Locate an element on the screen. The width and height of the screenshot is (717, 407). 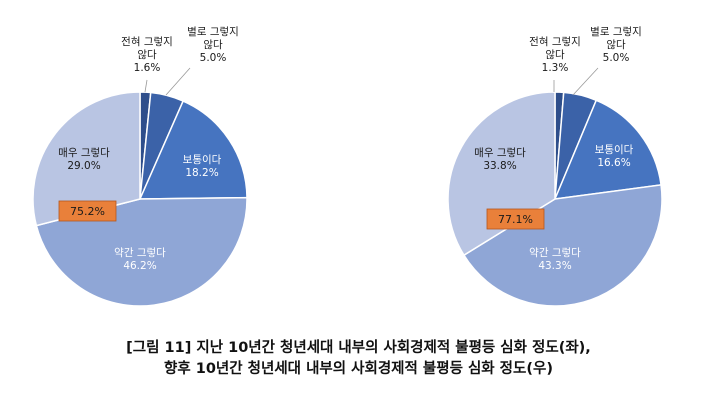
highlight-value: 75.2% is located at coordinates (87, 211).